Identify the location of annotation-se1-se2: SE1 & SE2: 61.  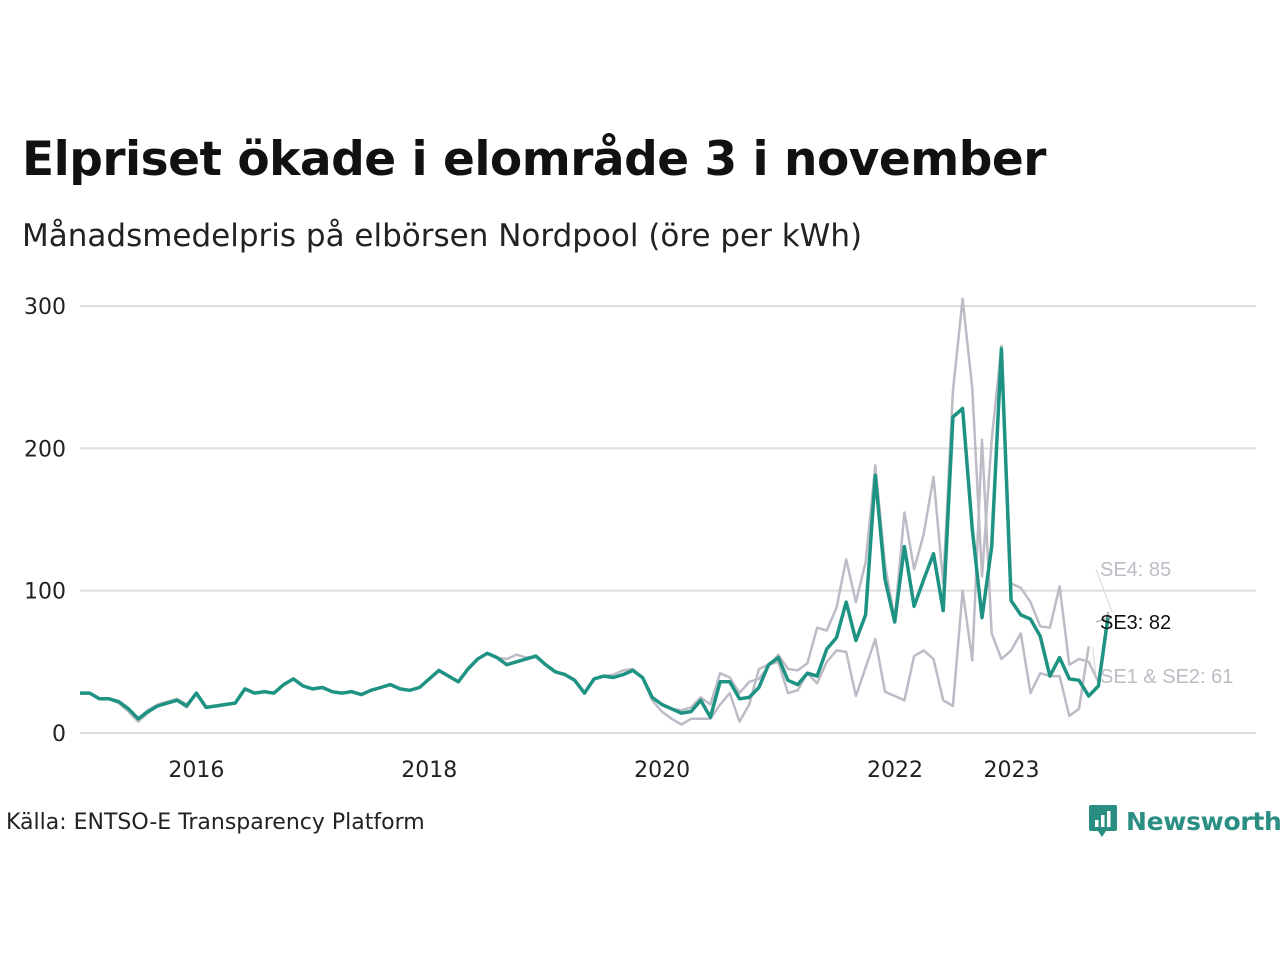
(1166, 677).